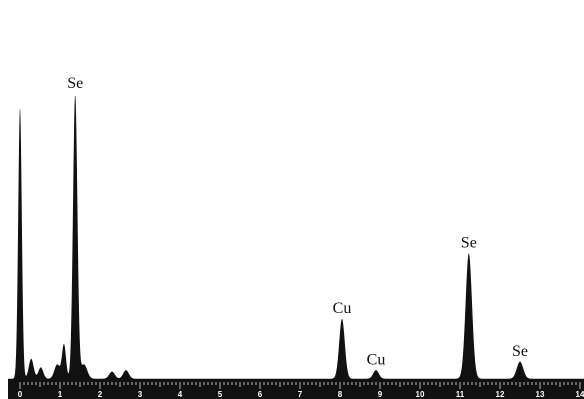 The width and height of the screenshot is (584, 399). Describe the element at coordinates (20, 394) in the screenshot. I see `x-axis-tick-label: 0` at that location.